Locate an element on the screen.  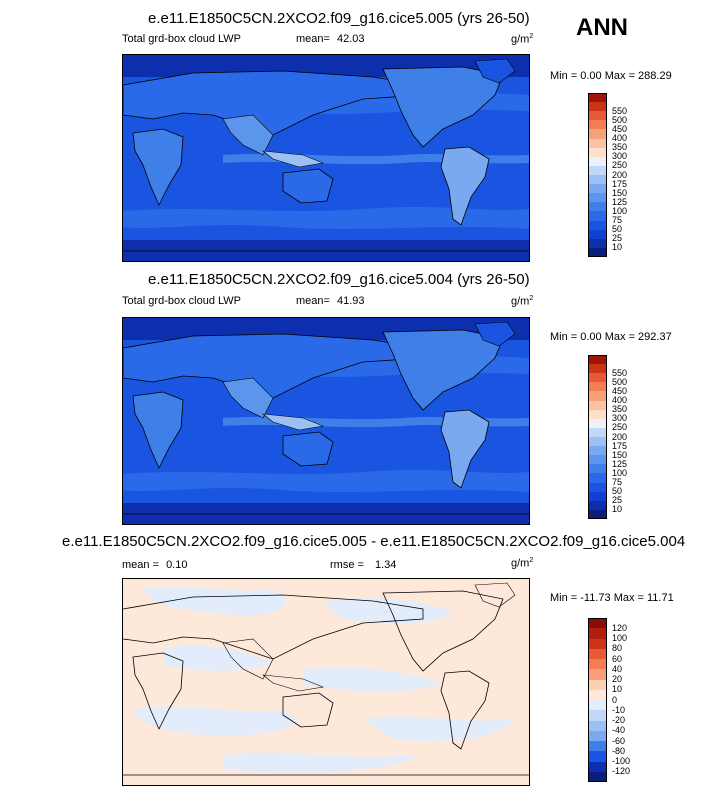
panel1-map is located at coordinates (326, 158).